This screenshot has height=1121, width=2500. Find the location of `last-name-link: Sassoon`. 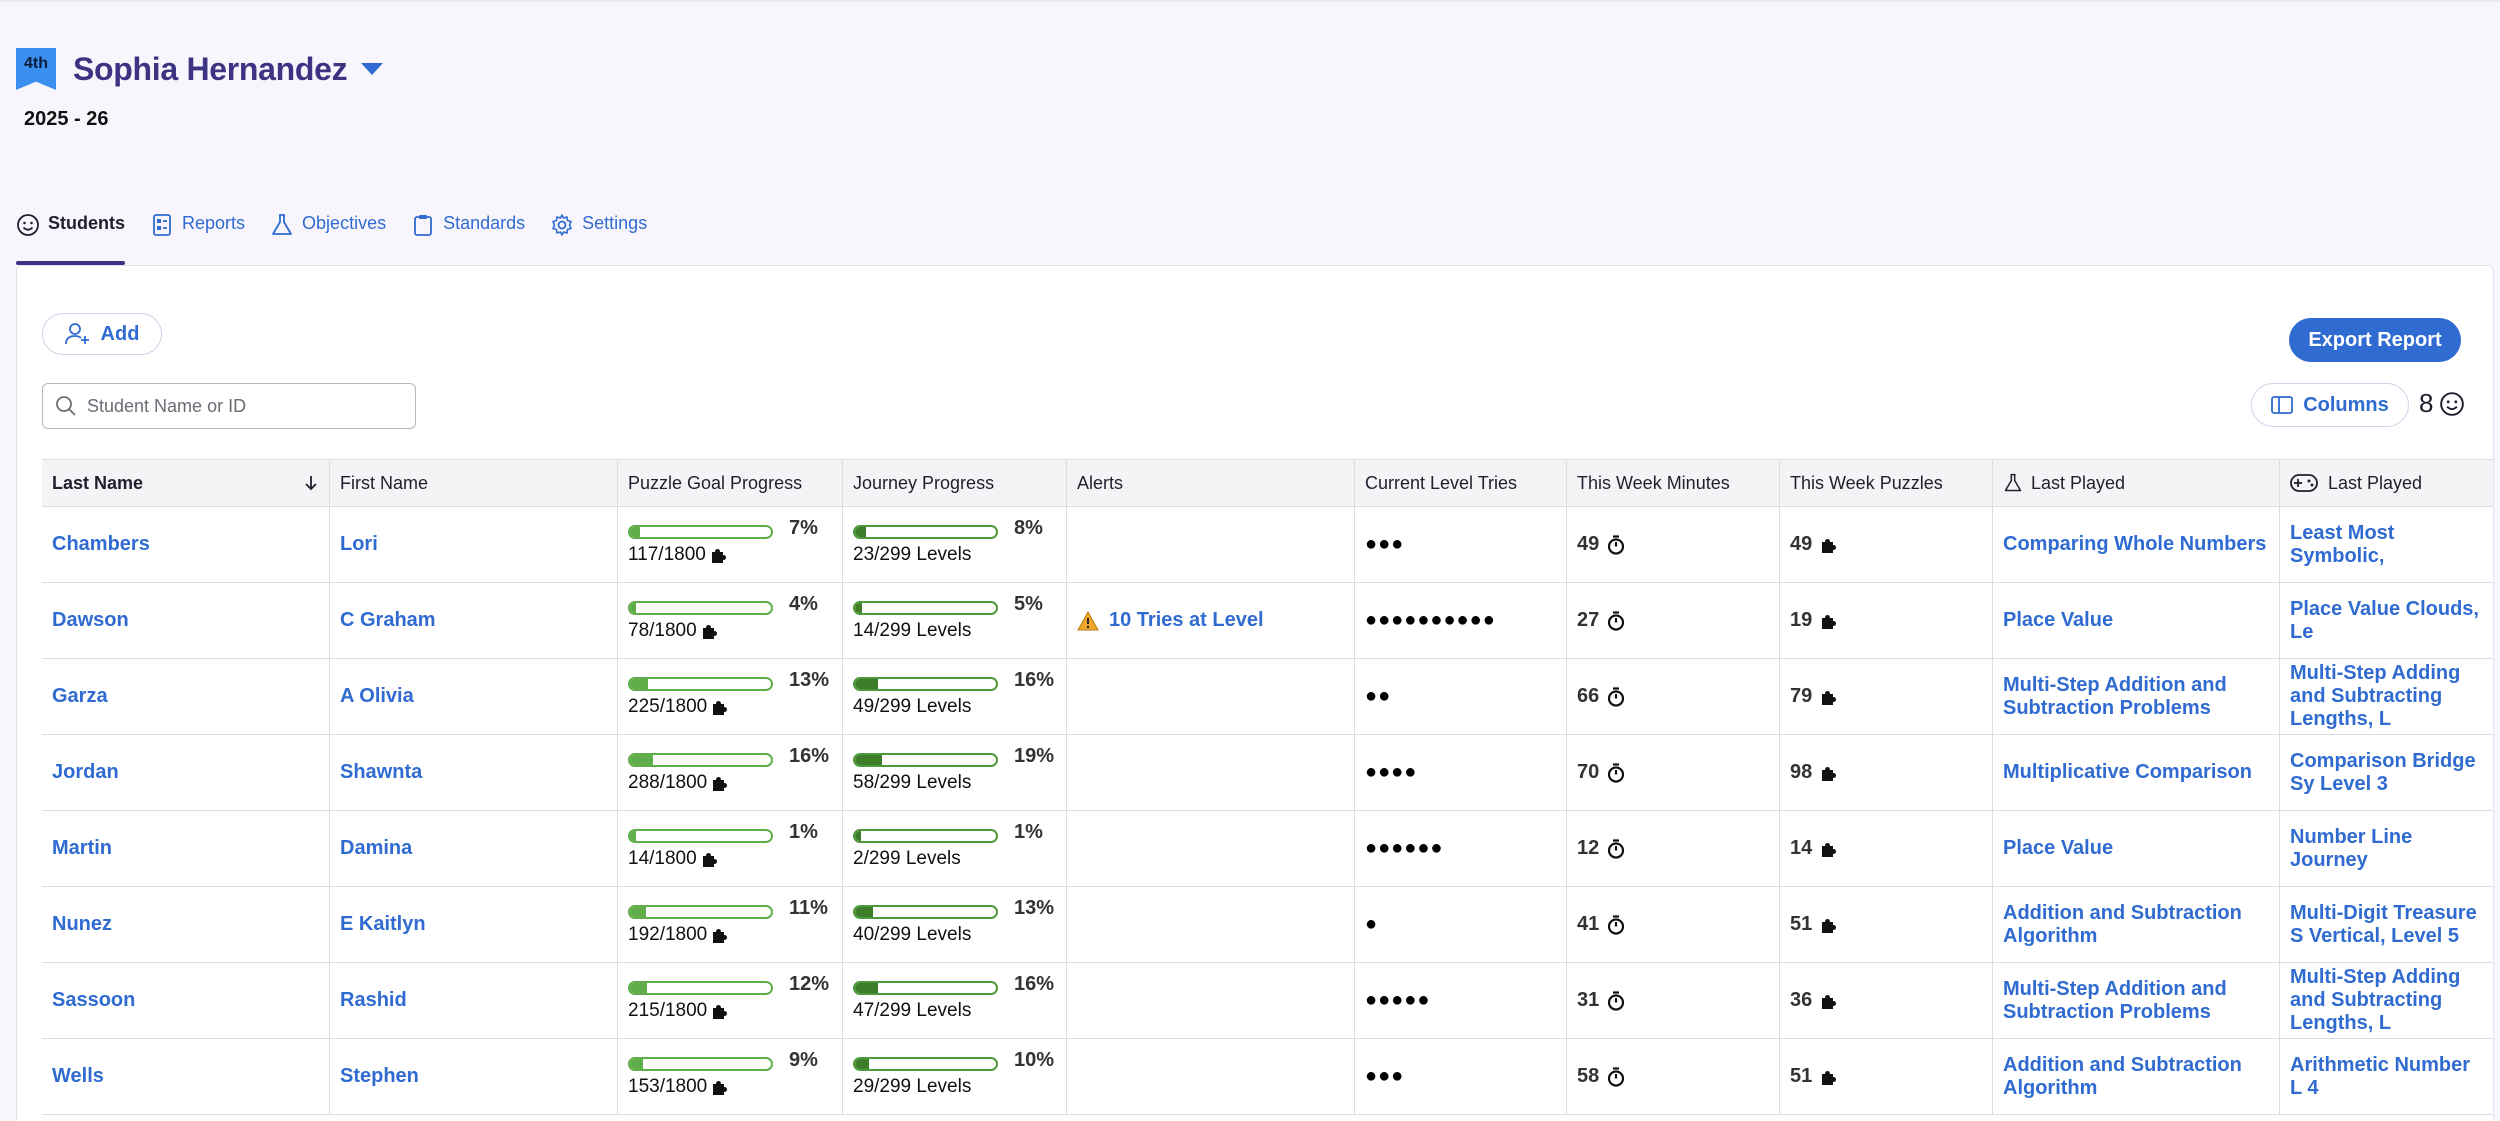

last-name-link: Sassoon is located at coordinates (94, 1000).